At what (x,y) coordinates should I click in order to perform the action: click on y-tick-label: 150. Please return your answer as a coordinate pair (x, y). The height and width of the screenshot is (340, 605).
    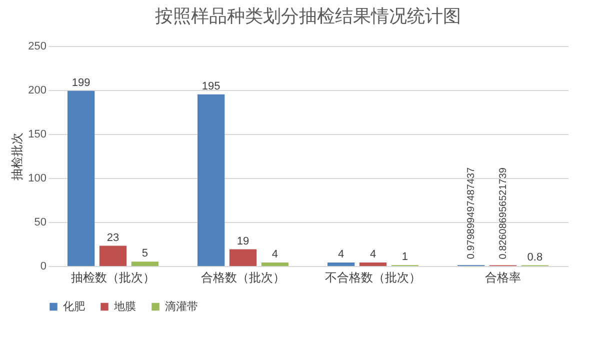
    Looking at the image, I should click on (37, 134).